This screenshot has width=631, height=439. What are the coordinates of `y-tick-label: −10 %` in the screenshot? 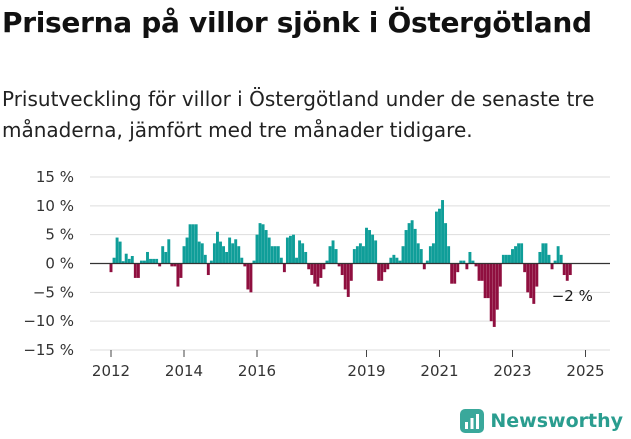 It's located at (48, 321).